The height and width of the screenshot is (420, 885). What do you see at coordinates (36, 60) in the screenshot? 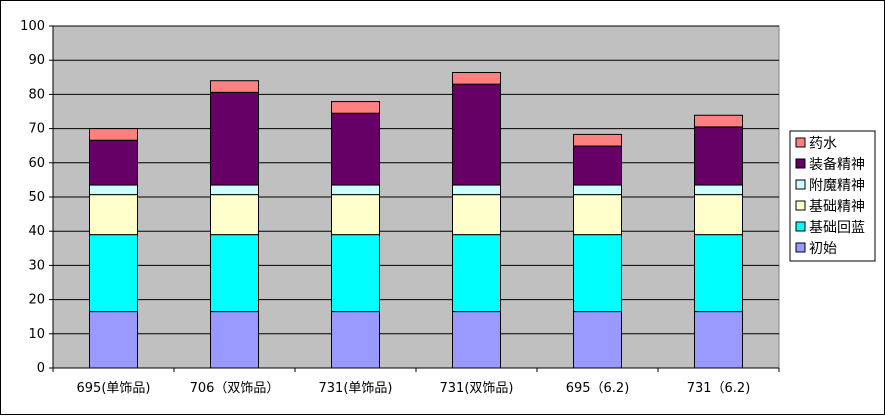
I see `y-tick-label: 90` at bounding box center [36, 60].